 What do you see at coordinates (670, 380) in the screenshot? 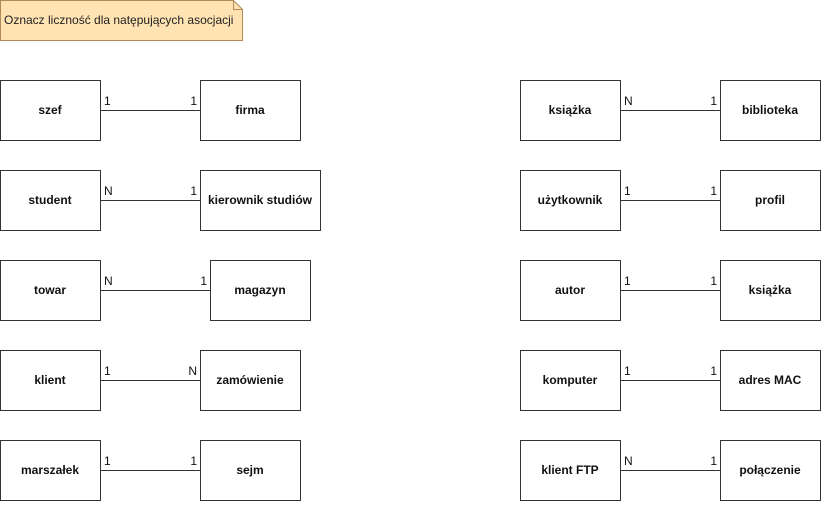
I see `association: komputer adres MAC 1 1` at bounding box center [670, 380].